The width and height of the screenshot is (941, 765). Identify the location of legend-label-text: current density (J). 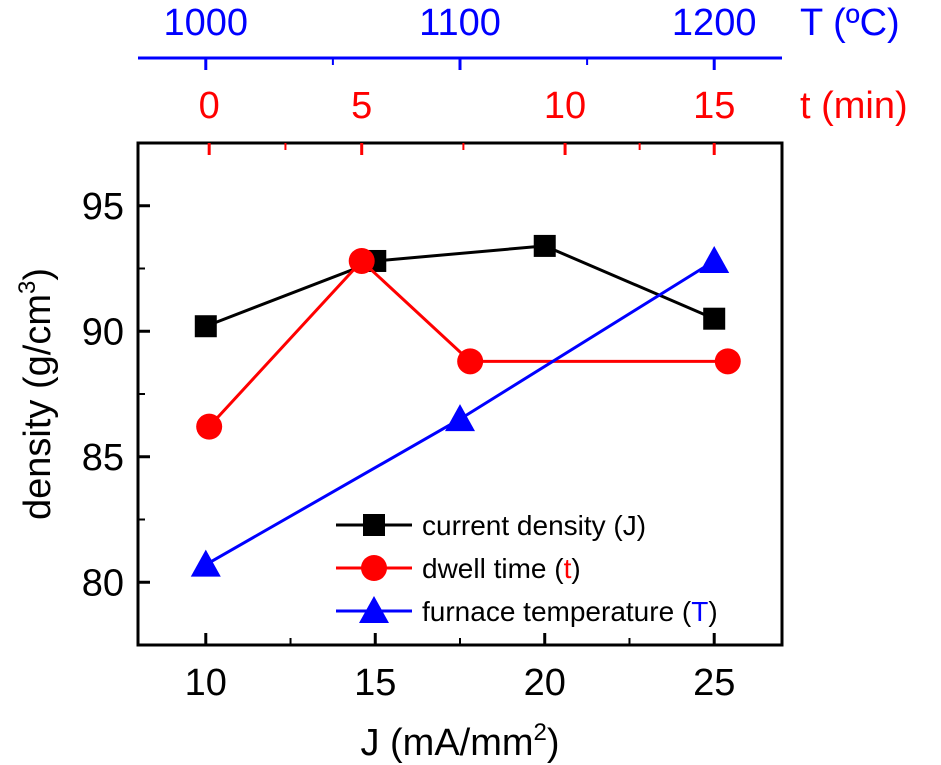
(534, 525).